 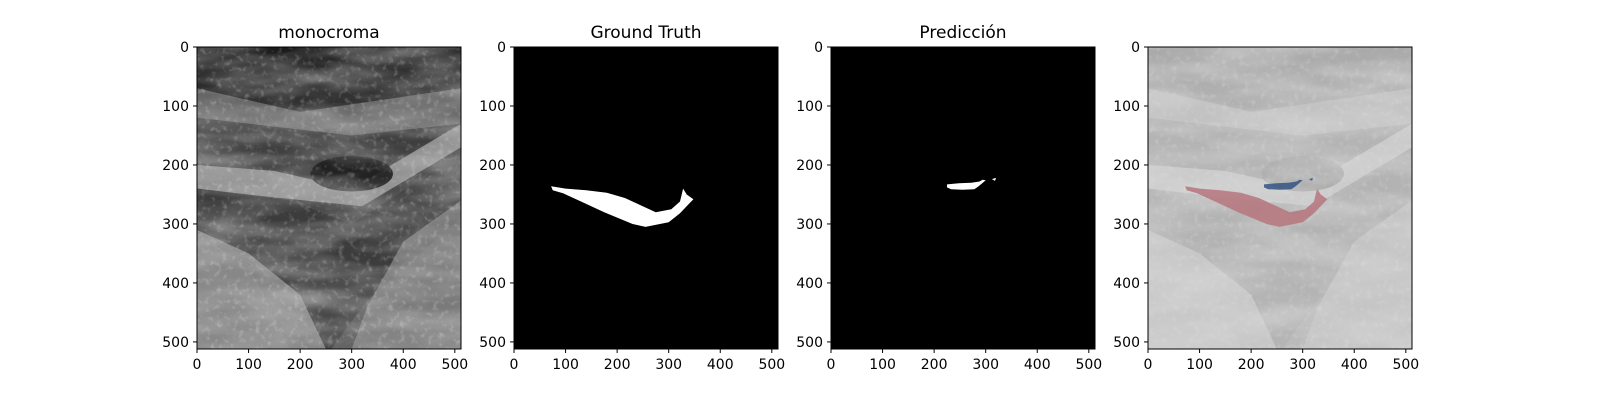 I want to click on y-tick-label-1-1: 100, so click(x=492, y=107).